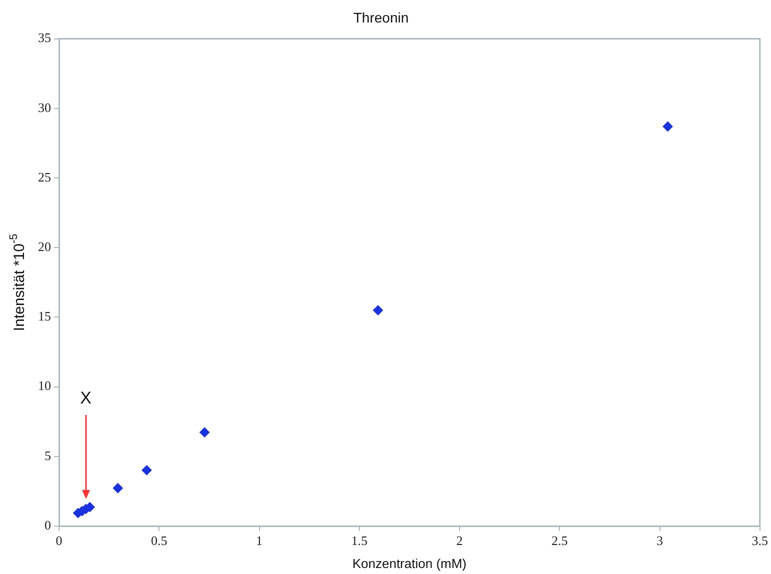  I want to click on y-tick-label: 20, so click(44, 246).